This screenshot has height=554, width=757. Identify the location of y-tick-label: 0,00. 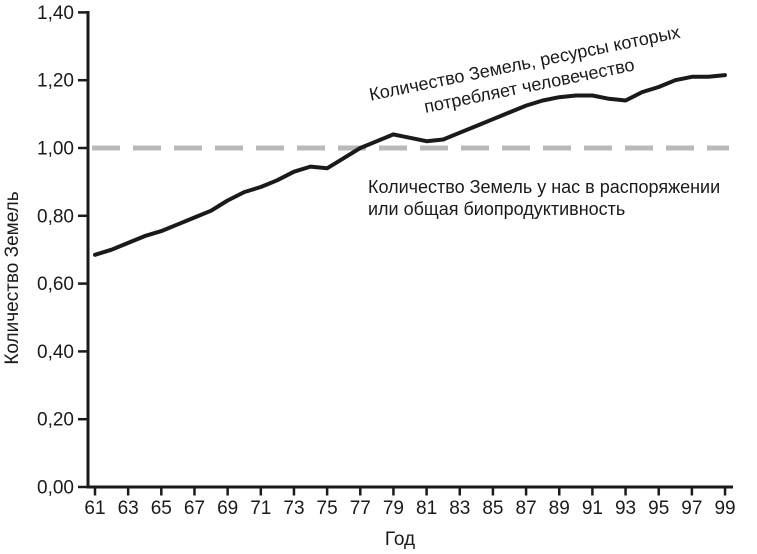
(55, 488).